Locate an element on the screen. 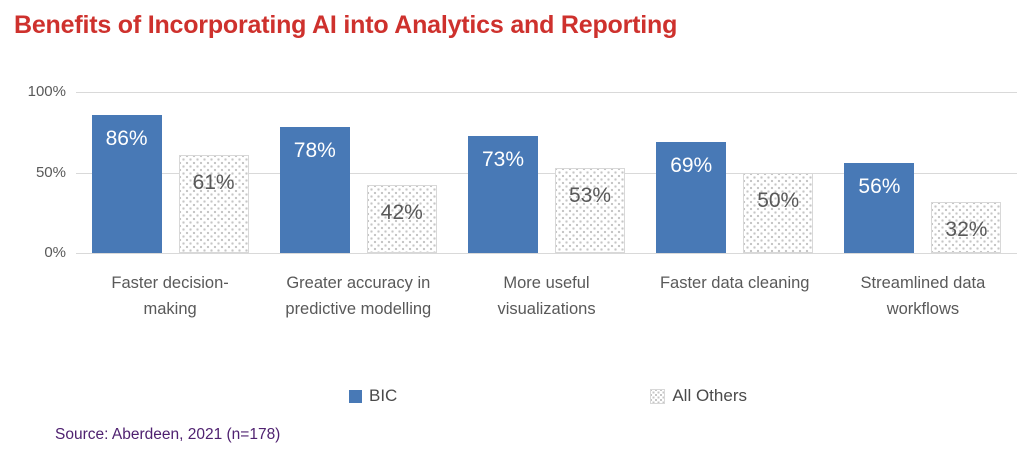 This screenshot has width=1024, height=460. bar-all-others: 50% is located at coordinates (778, 212).